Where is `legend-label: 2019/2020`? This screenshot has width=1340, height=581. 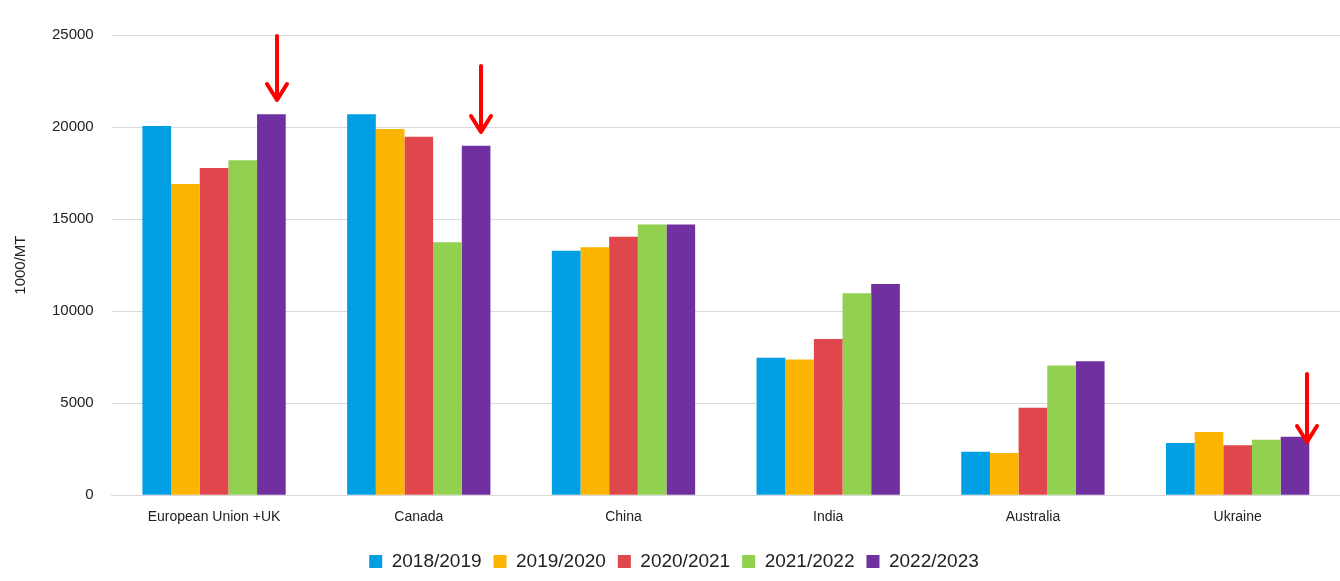
legend-label: 2019/2020 is located at coordinates (561, 560).